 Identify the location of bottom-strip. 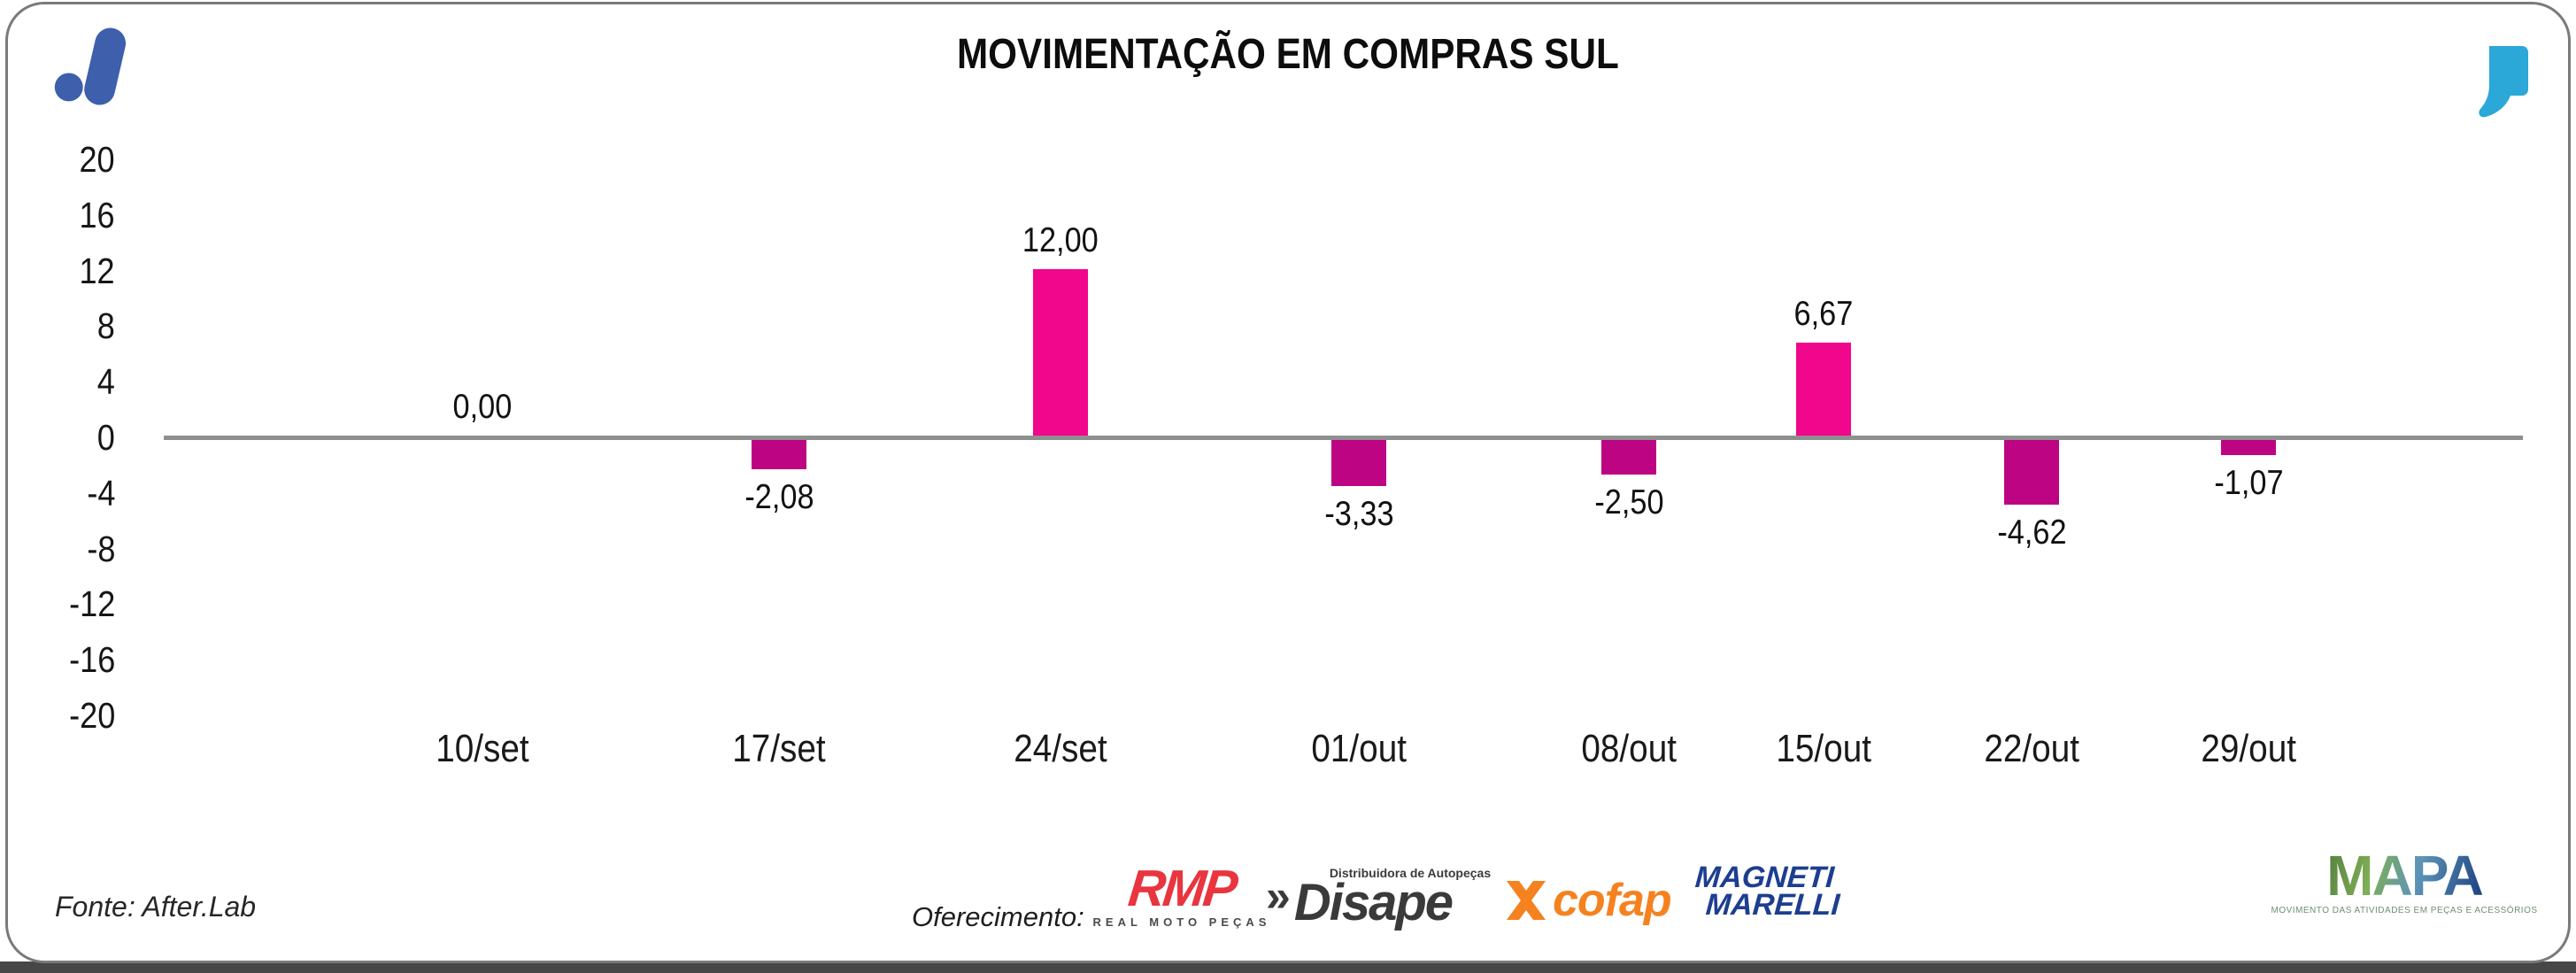
(1288, 967).